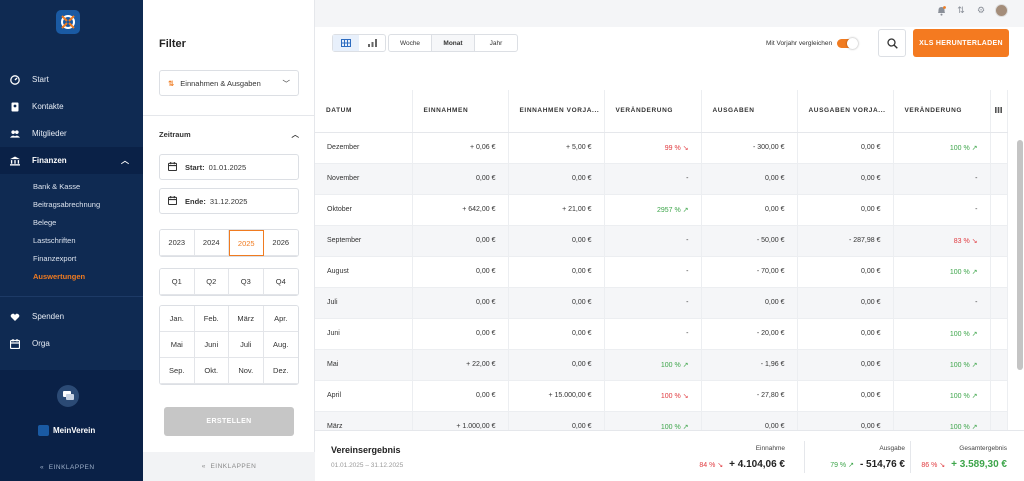 The width and height of the screenshot is (1024, 481). I want to click on bell-icon, so click(941, 11).